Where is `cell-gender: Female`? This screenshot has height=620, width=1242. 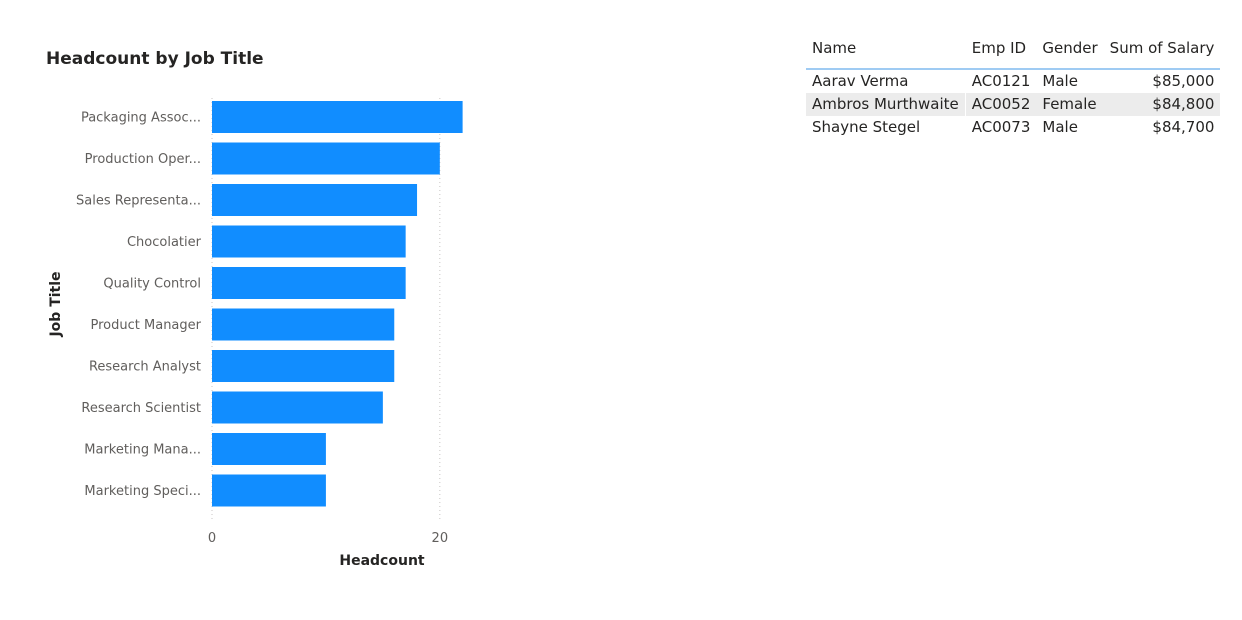 cell-gender: Female is located at coordinates (1070, 104).